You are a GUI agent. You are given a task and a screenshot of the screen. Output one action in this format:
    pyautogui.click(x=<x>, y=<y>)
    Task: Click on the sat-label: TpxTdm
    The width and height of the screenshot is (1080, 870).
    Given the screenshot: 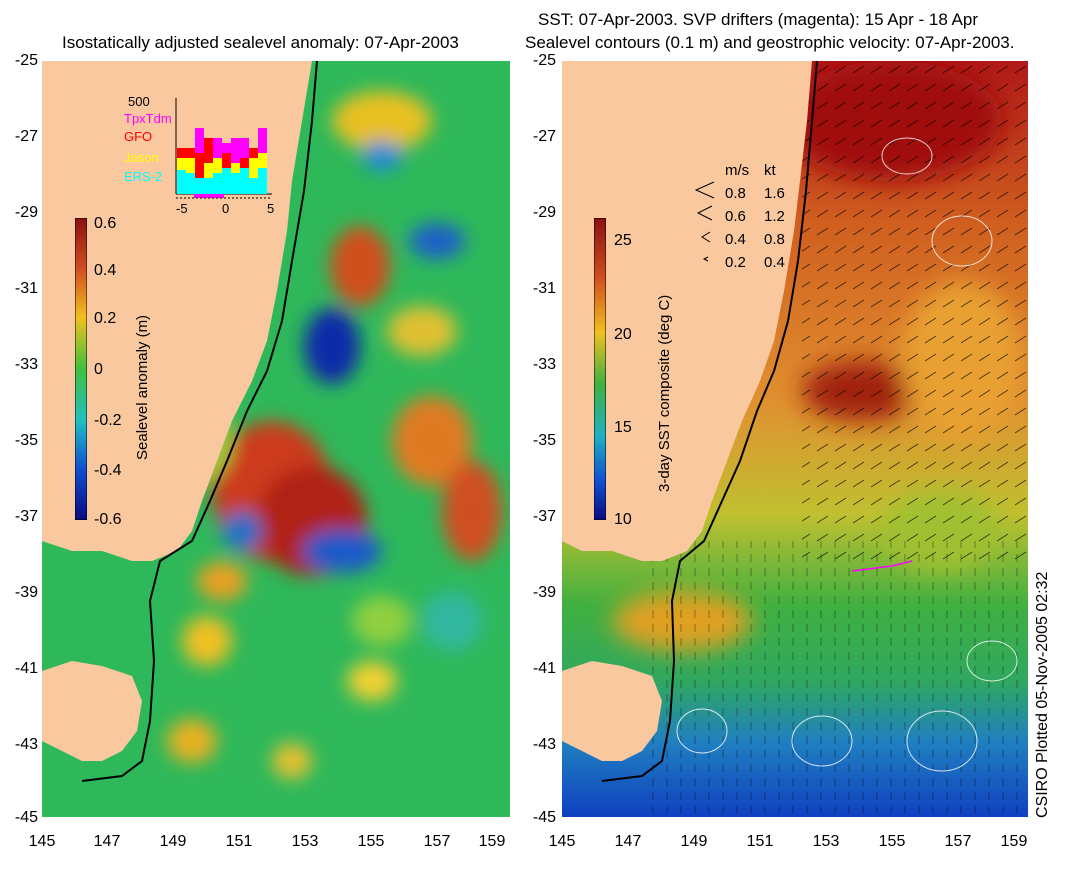 What is the action you would take?
    pyautogui.click(x=148, y=118)
    